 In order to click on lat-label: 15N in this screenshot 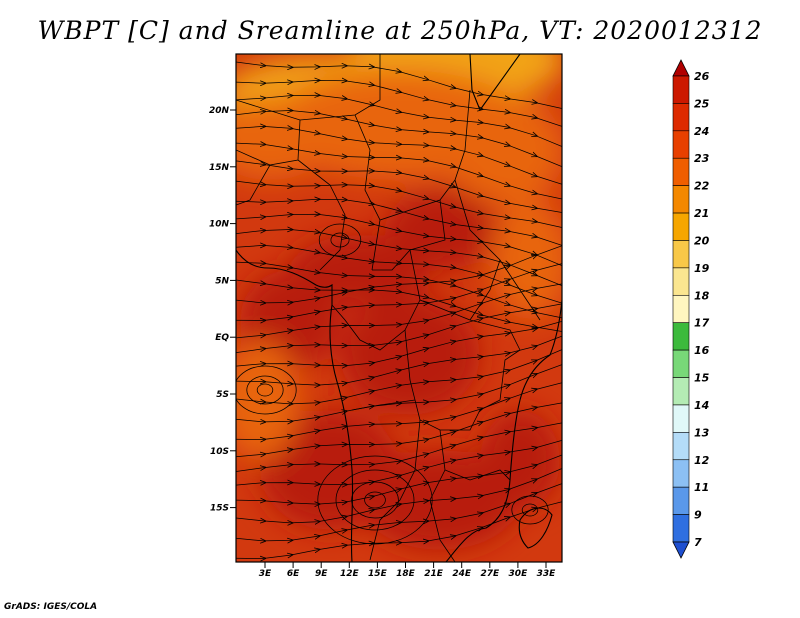, I will do `click(219, 168)`.